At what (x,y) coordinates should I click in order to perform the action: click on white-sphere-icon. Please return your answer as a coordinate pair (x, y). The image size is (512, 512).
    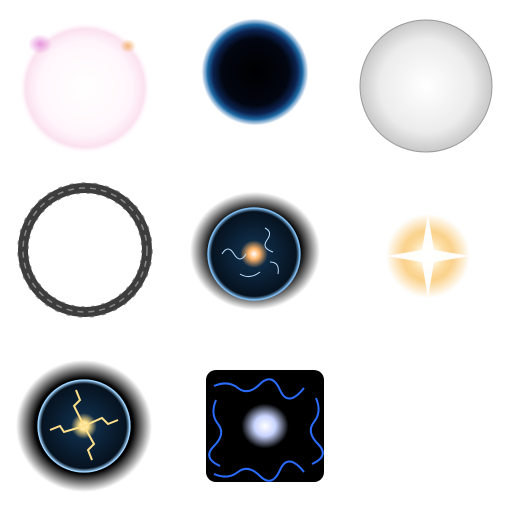
    Looking at the image, I should click on (426, 86).